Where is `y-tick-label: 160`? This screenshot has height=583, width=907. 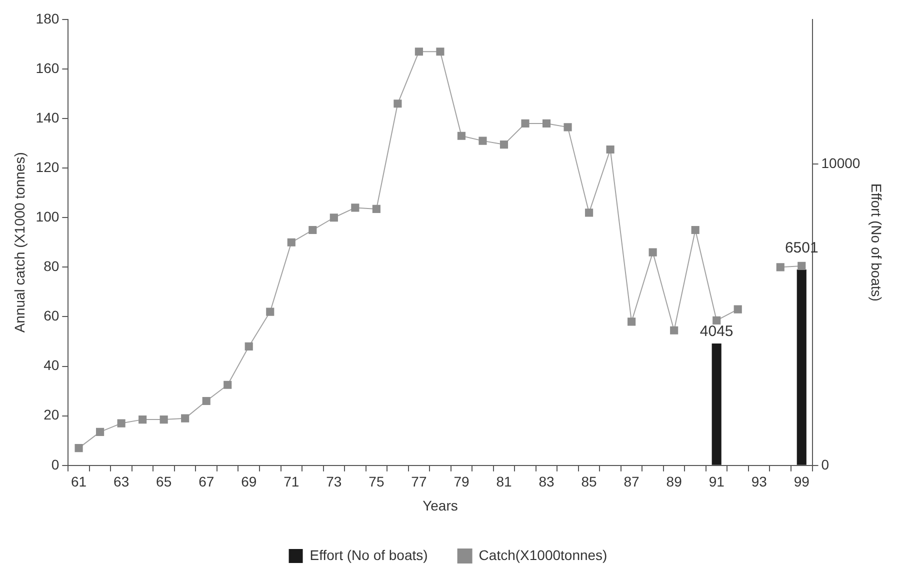 y-tick-label: 160 is located at coordinates (48, 68).